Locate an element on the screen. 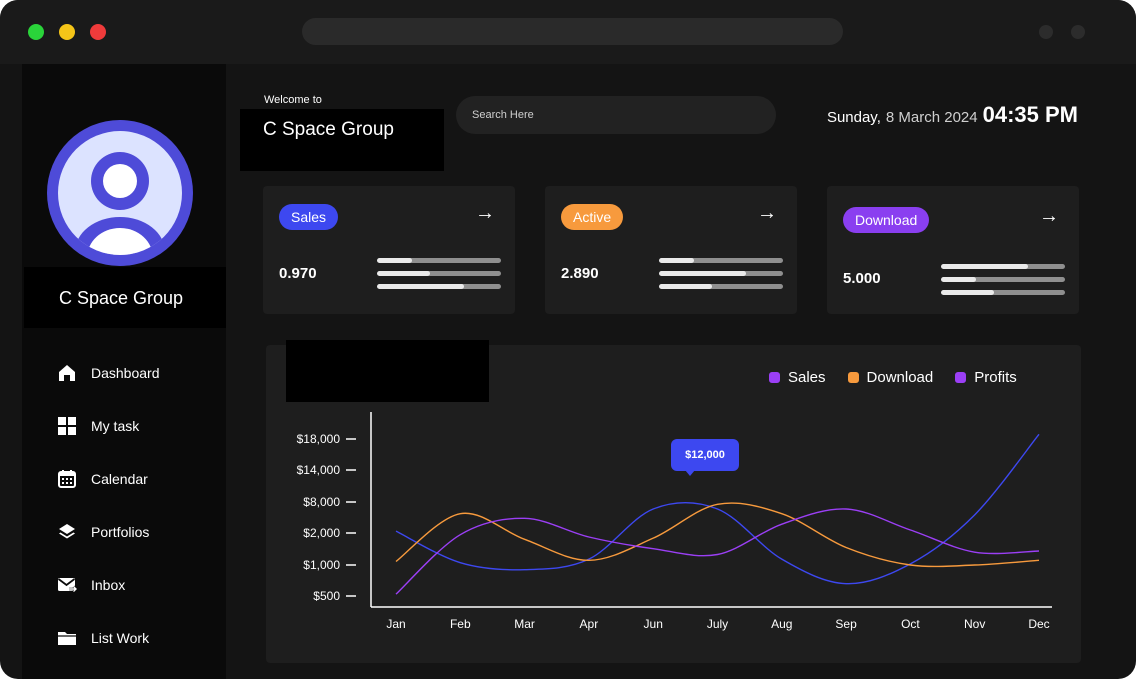  window-minimize-button is located at coordinates (67, 32).